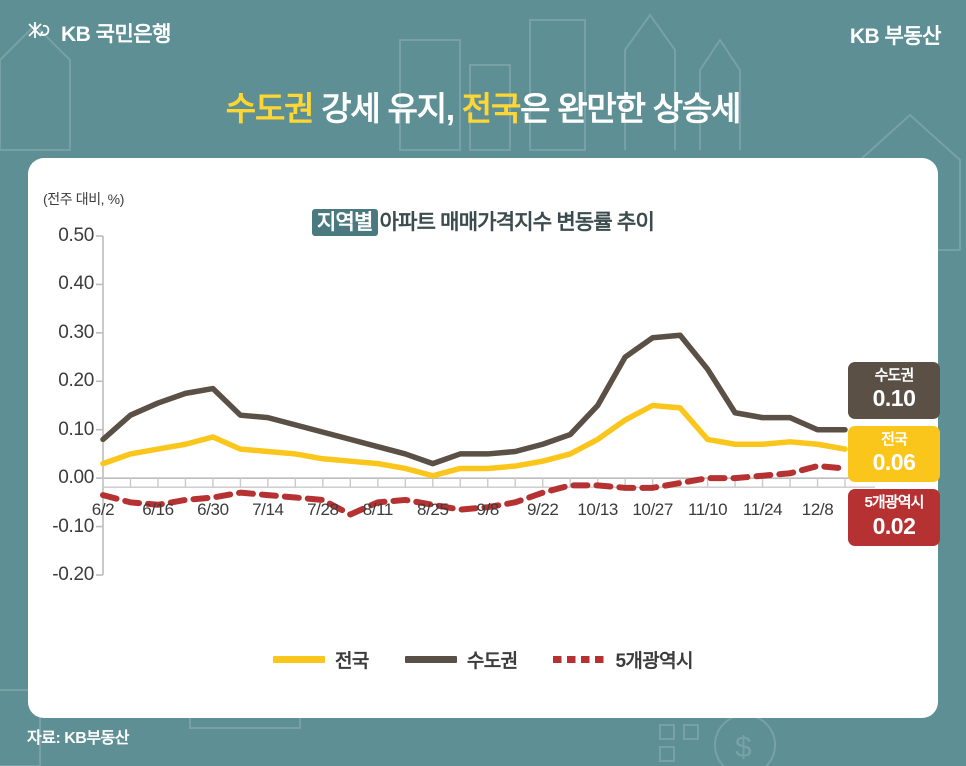 The image size is (966, 766). What do you see at coordinates (270, 108) in the screenshot?
I see `headline-highlight-1: 수도권` at bounding box center [270, 108].